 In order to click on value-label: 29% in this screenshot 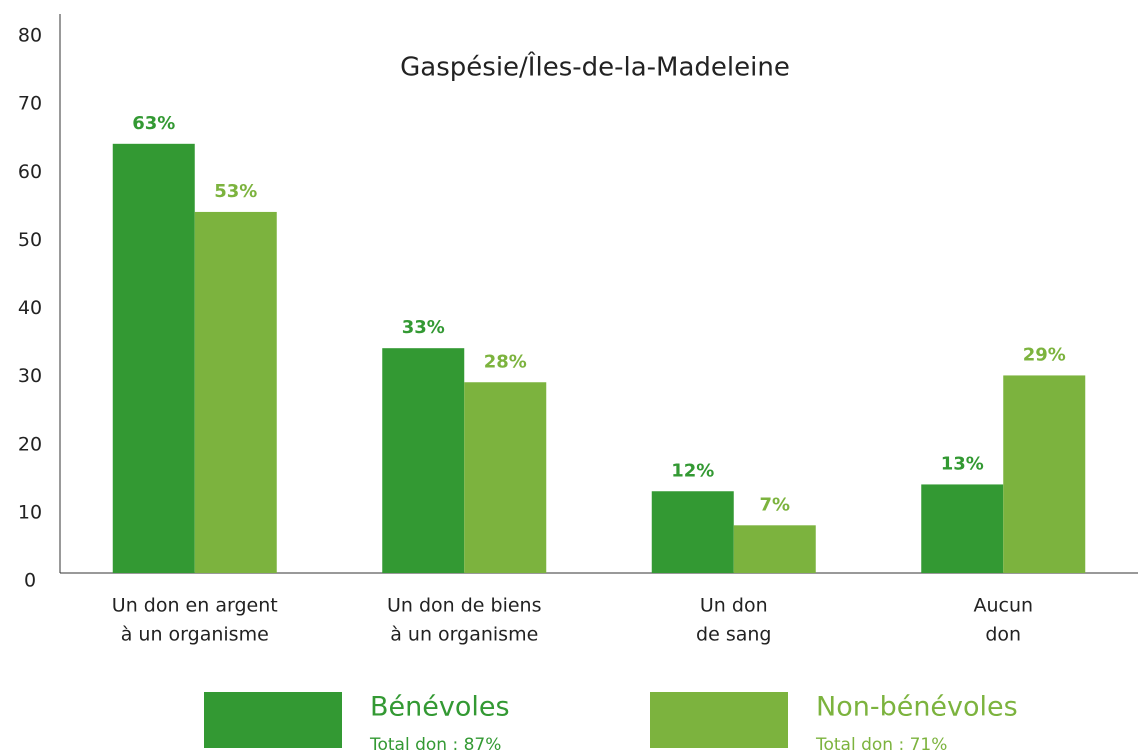, I will do `click(1044, 354)`.